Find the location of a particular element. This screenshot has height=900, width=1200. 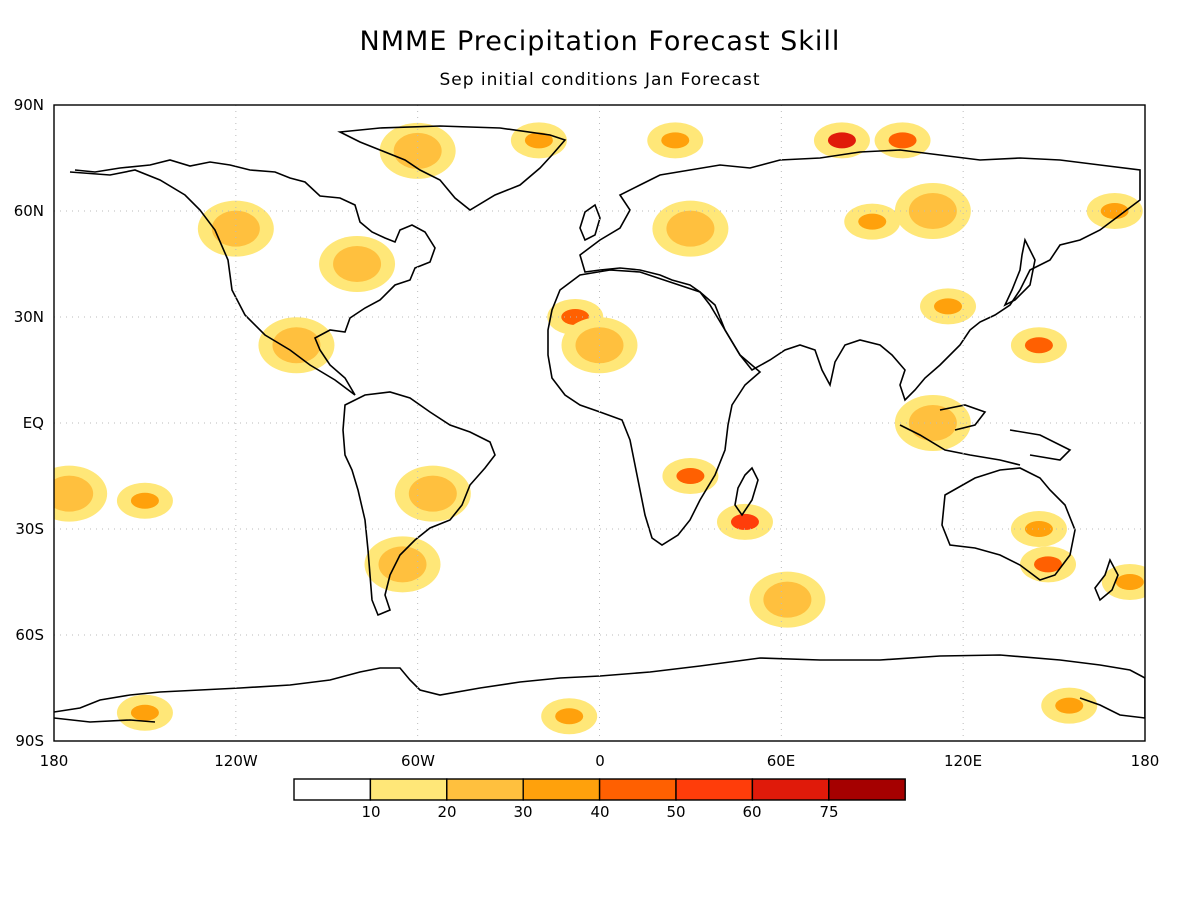

coastline-british-isles is located at coordinates (590, 222).